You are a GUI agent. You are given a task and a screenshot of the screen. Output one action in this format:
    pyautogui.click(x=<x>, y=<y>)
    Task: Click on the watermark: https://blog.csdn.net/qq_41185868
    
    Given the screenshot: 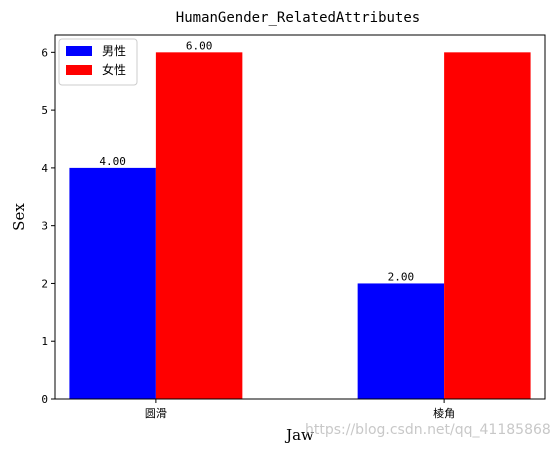 What is the action you would take?
    pyautogui.click(x=428, y=430)
    